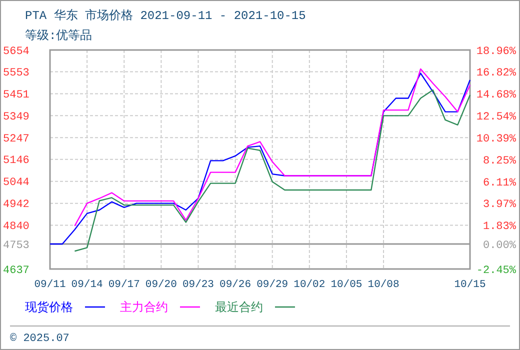 The height and width of the screenshot is (350, 520). What do you see at coordinates (49, 308) in the screenshot?
I see `legend-label: 现货价格` at bounding box center [49, 308].